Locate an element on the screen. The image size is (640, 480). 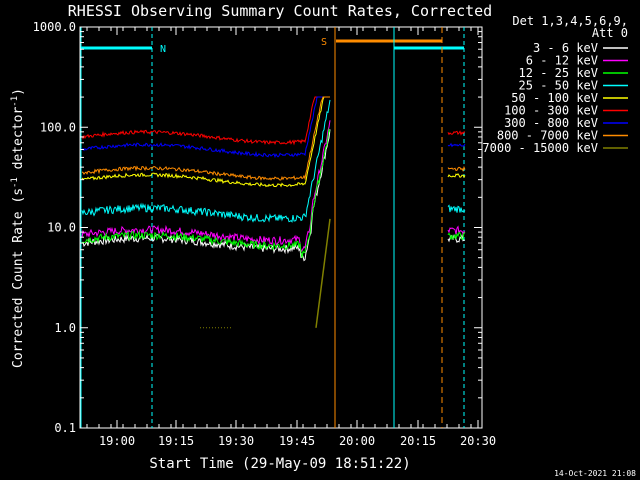
legend-entry-label: 50 - 100 keV is located at coordinates (554, 98).